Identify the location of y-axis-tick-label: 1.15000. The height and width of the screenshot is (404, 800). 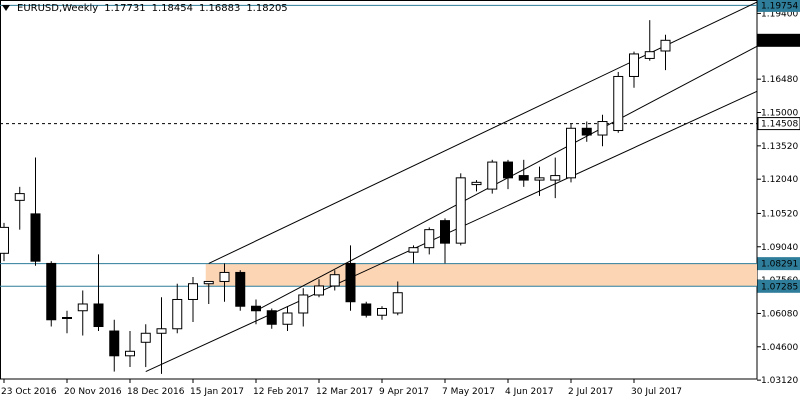
(779, 114).